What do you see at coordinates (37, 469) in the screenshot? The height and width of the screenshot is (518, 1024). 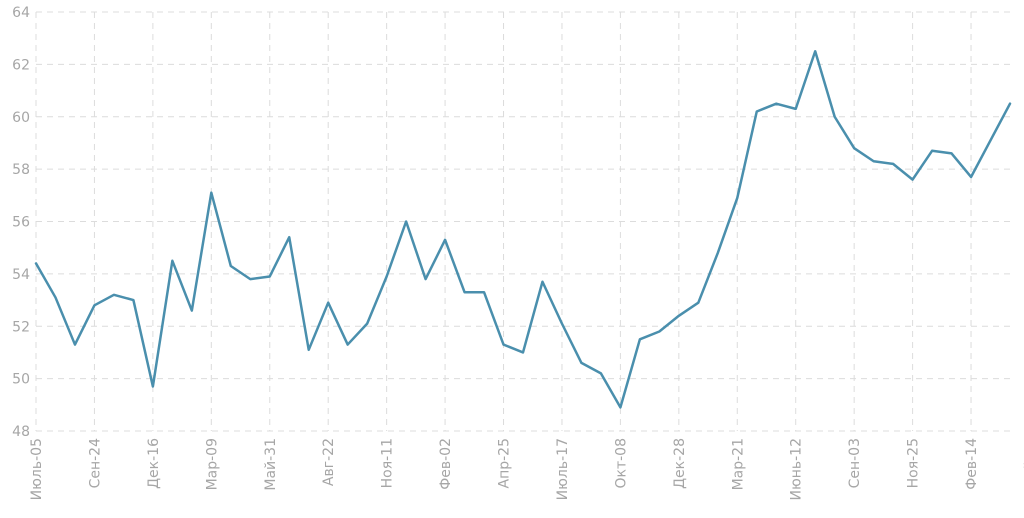 I see `x-tick-label: Июль-05` at bounding box center [37, 469].